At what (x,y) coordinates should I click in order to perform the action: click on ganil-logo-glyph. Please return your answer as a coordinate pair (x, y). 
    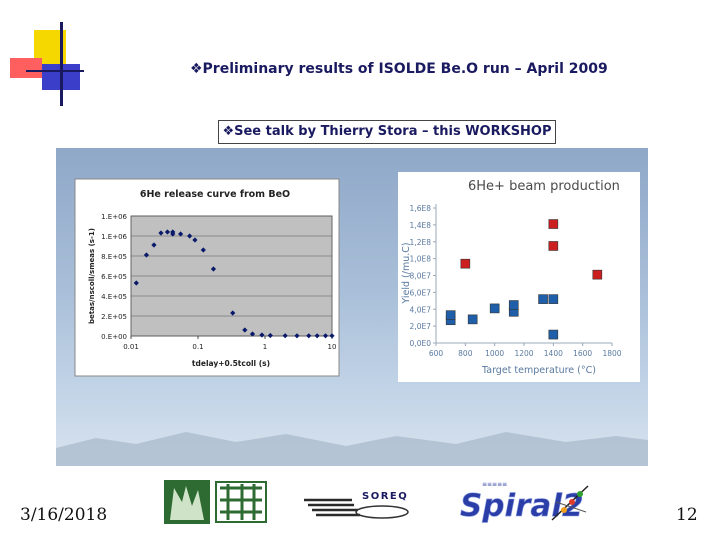
    Looking at the image, I should click on (241, 502).